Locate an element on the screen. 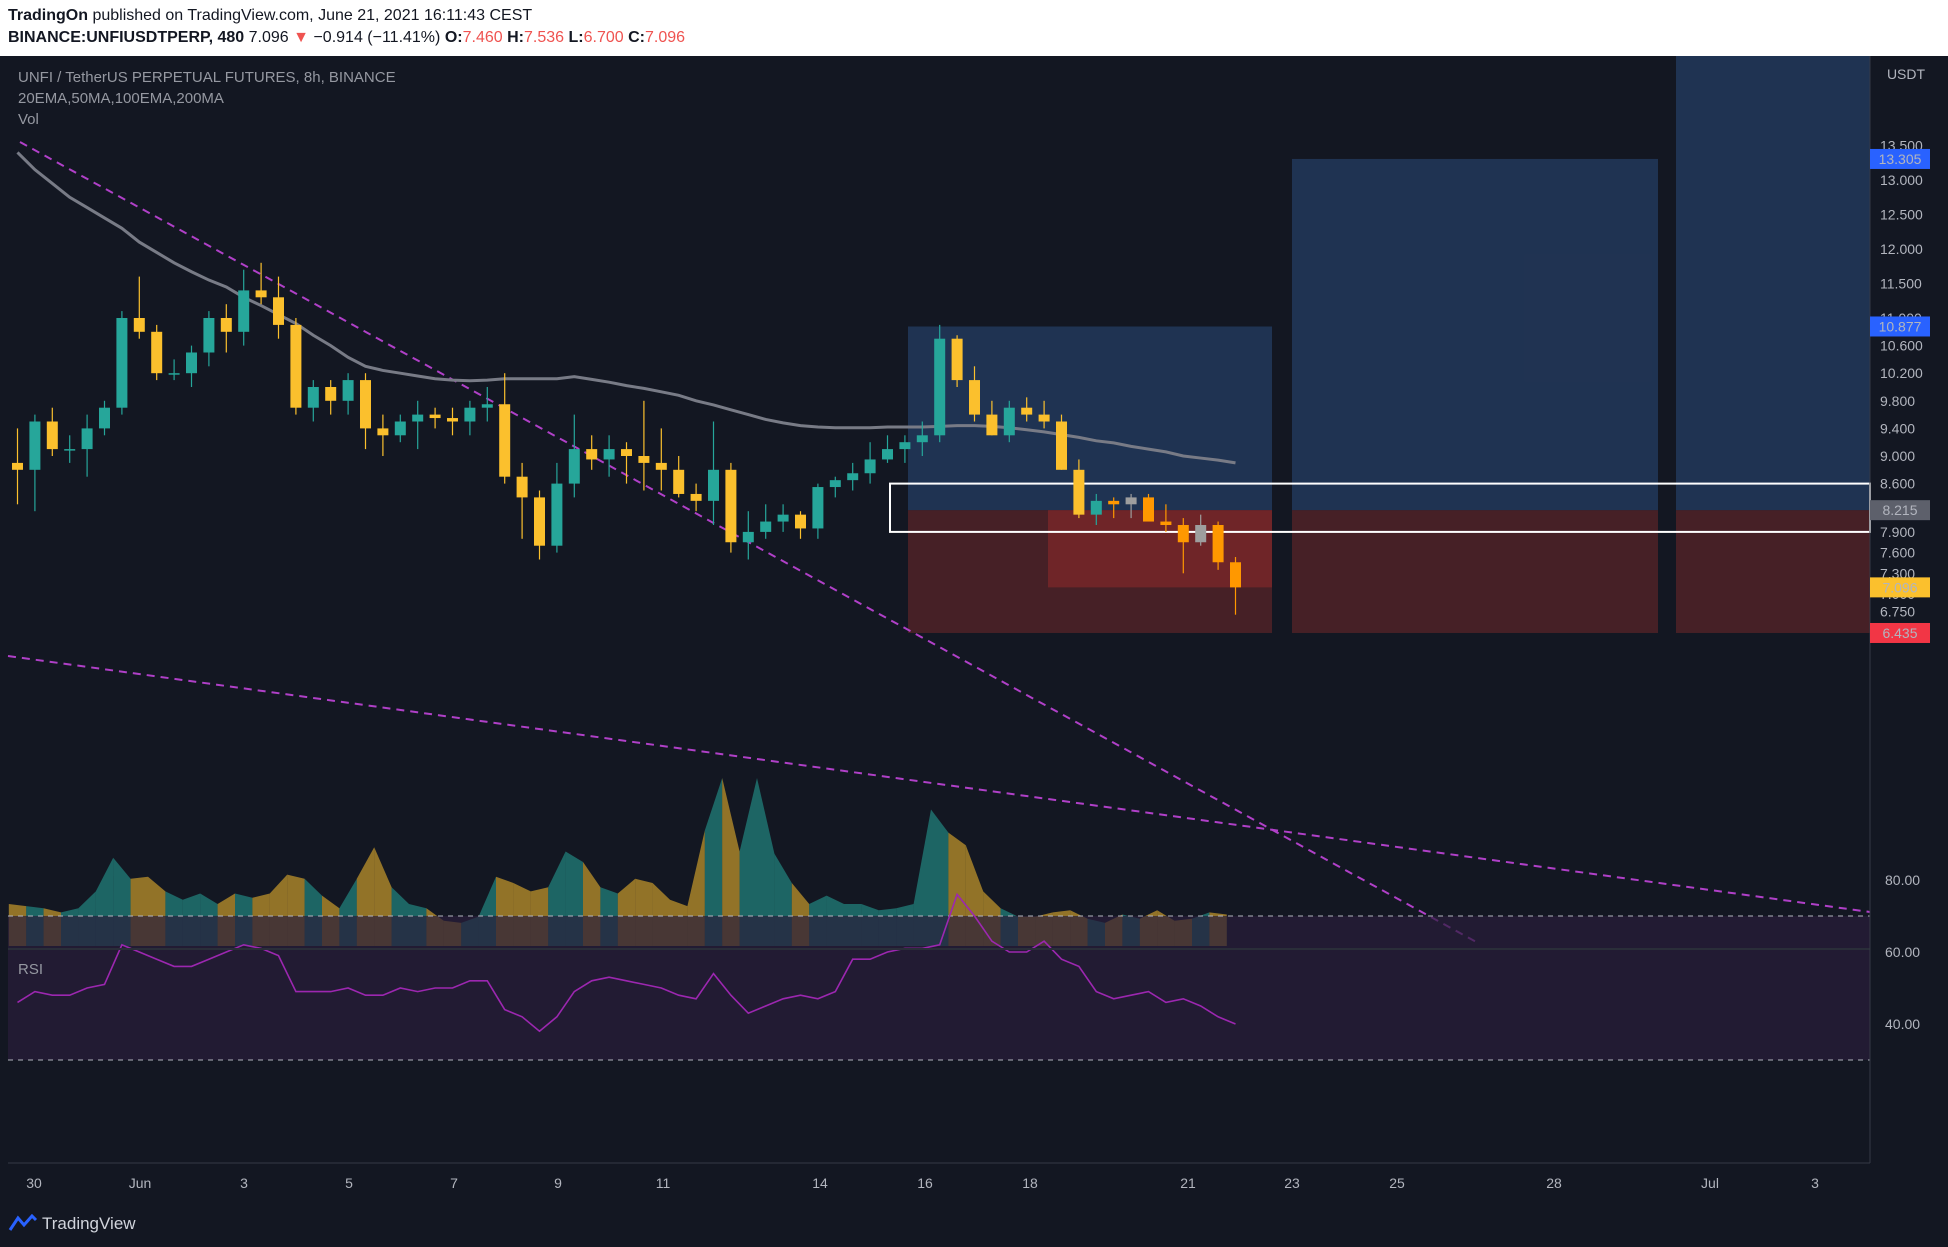 The height and width of the screenshot is (1247, 1948). price-tick: 13.000 is located at coordinates (1901, 180).